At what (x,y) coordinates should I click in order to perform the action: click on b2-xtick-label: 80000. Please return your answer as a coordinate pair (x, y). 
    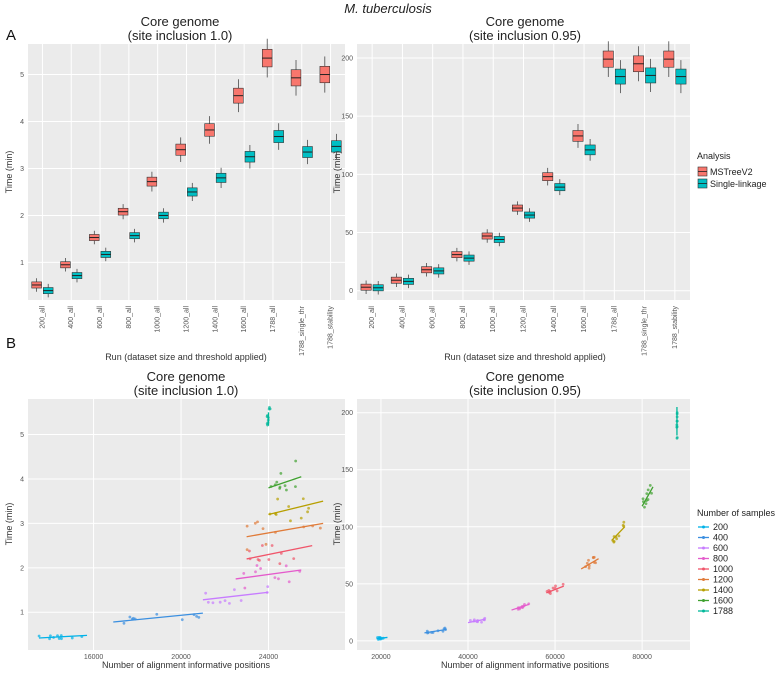
    Looking at the image, I should click on (642, 657).